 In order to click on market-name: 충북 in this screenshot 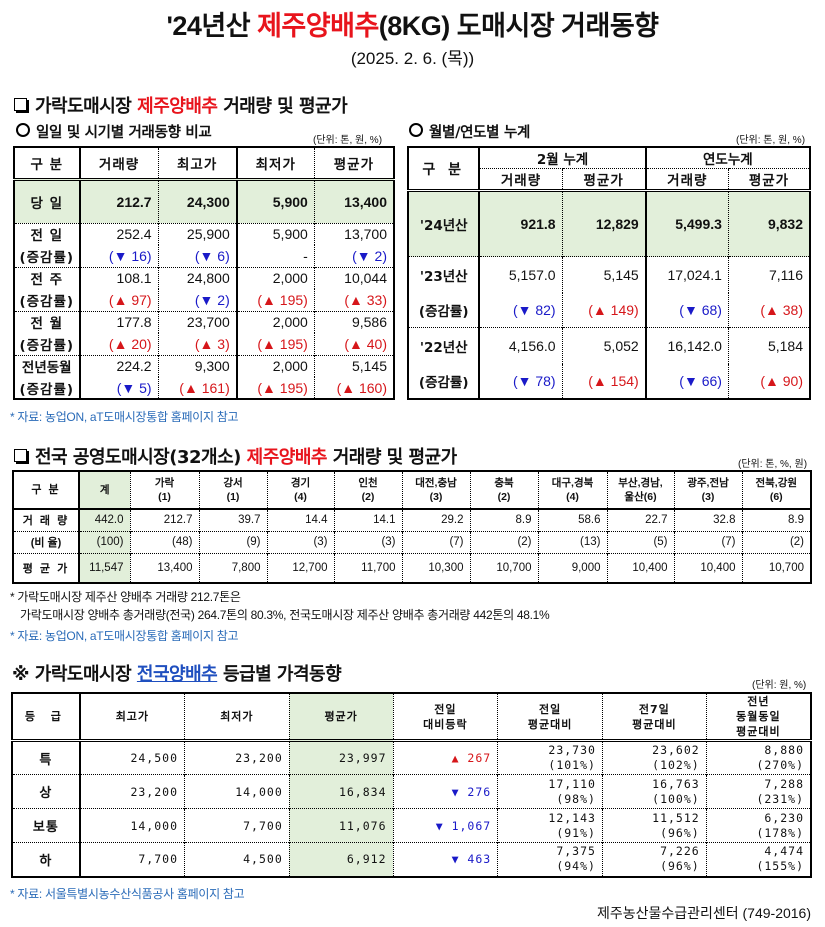, I will do `click(504, 483)`.